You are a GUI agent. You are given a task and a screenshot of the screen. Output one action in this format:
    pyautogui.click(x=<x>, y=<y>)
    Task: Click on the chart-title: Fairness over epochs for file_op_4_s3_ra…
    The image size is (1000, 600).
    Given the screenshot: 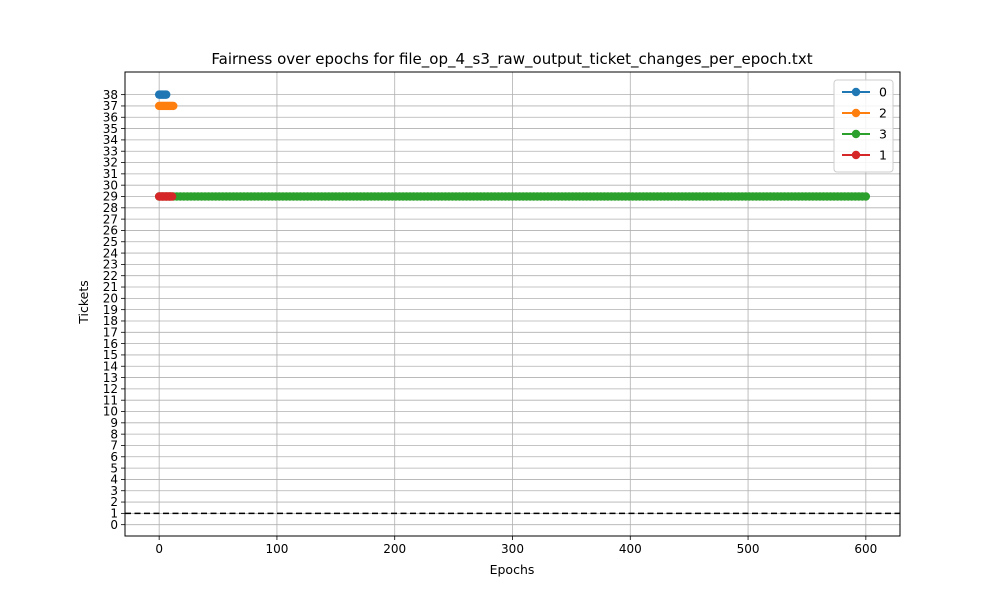 What is the action you would take?
    pyautogui.click(x=511, y=59)
    